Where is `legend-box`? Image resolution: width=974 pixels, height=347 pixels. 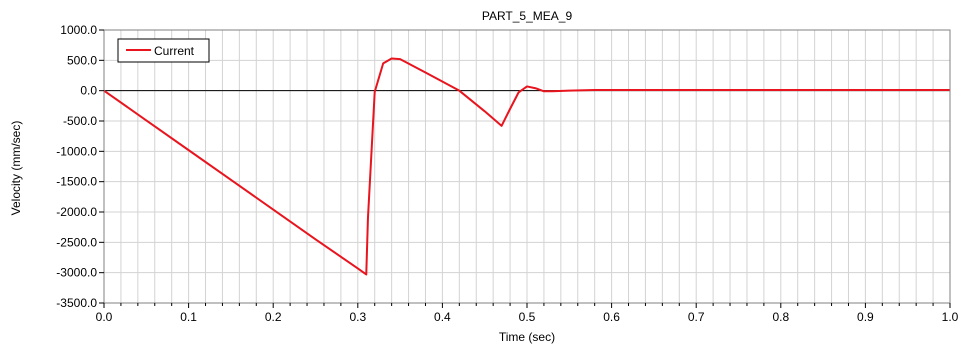 legend-box is located at coordinates (163, 50).